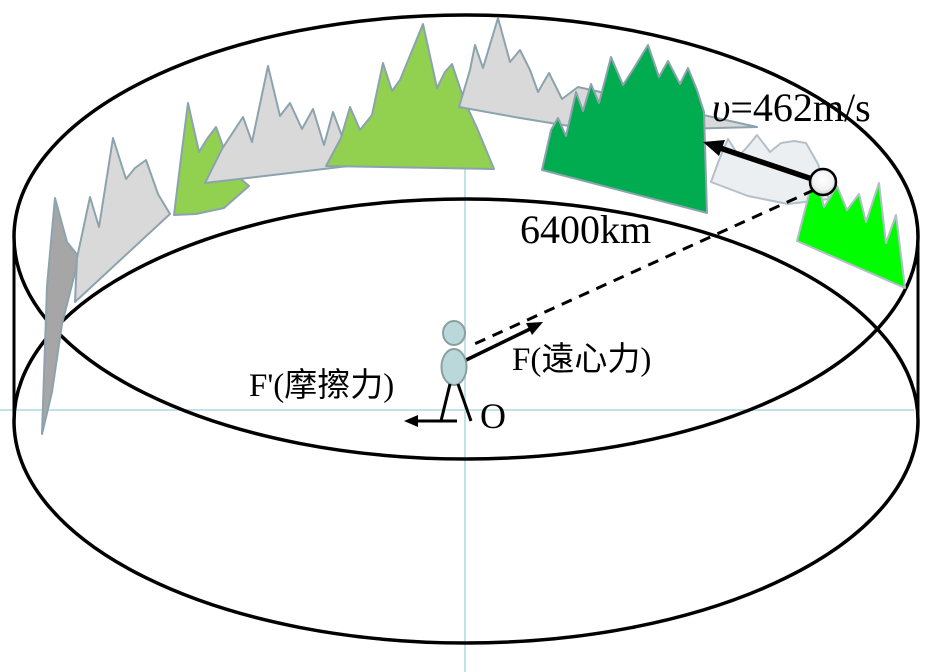 The image size is (932, 672). Describe the element at coordinates (721, 107) in the screenshot. I see `velocity-symbol: υ` at that location.